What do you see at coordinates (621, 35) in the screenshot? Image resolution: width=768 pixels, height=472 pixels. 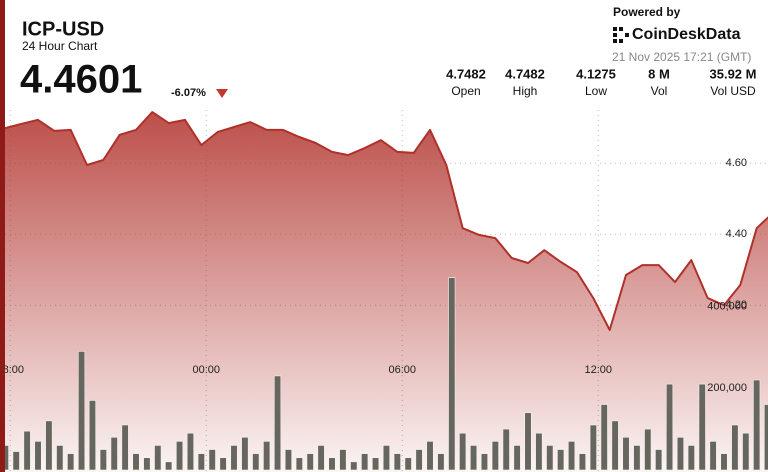 I see `brand-logo` at bounding box center [621, 35].